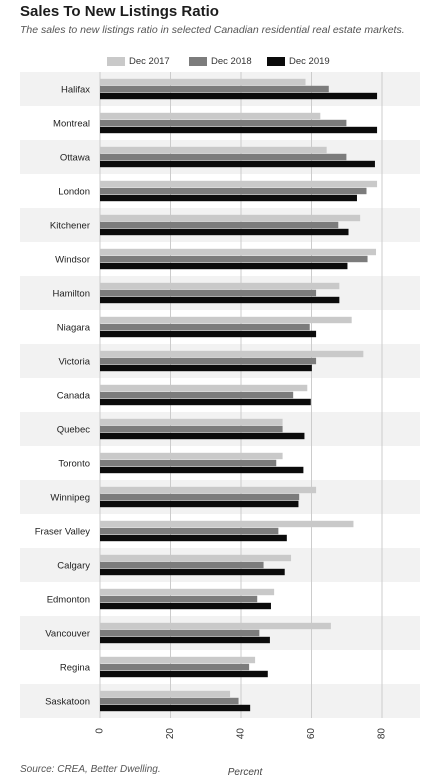  I want to click on bar-calgary-dec-2018, so click(182, 565).